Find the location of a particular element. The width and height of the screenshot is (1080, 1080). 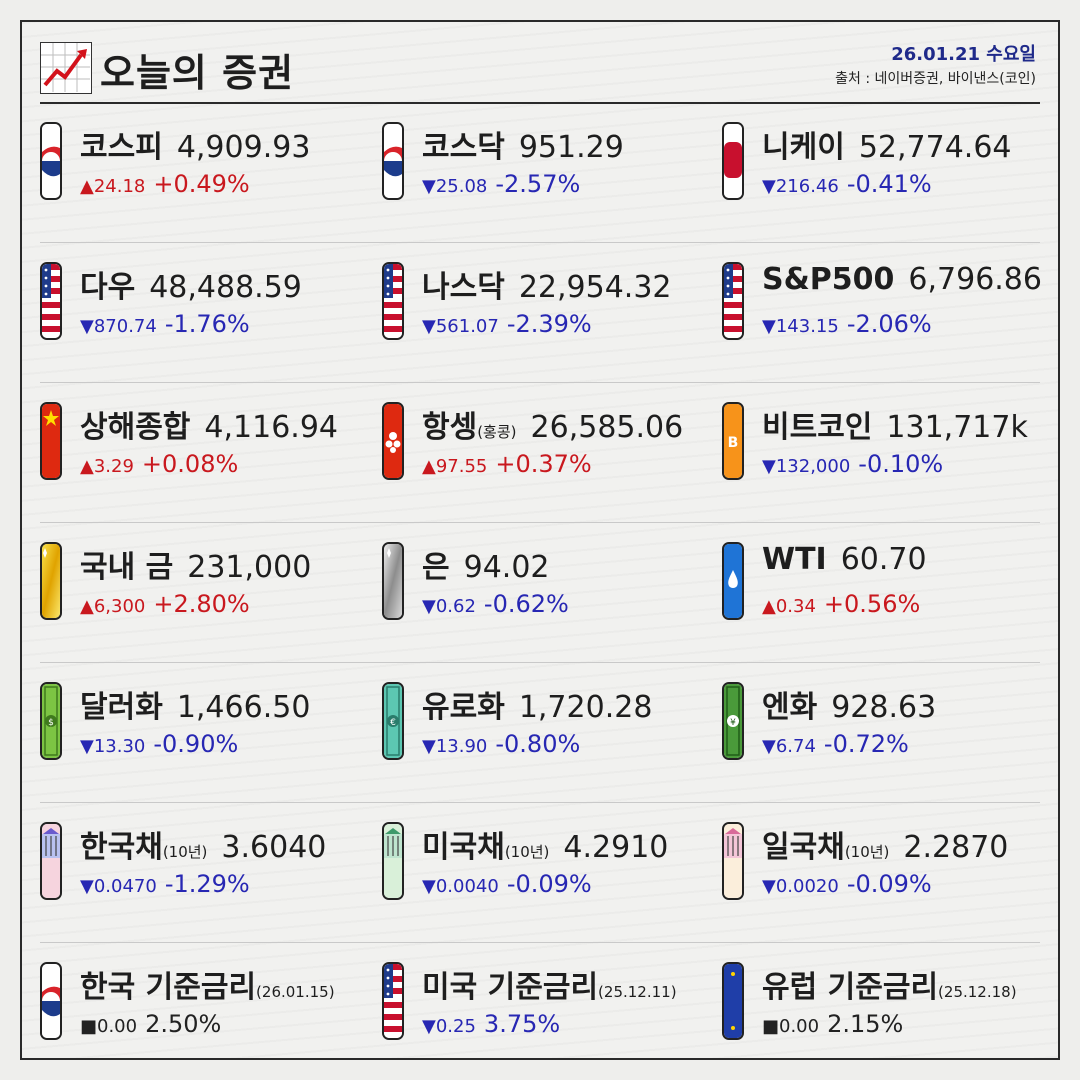

quote-label: 니케이 is located at coordinates (803, 147).